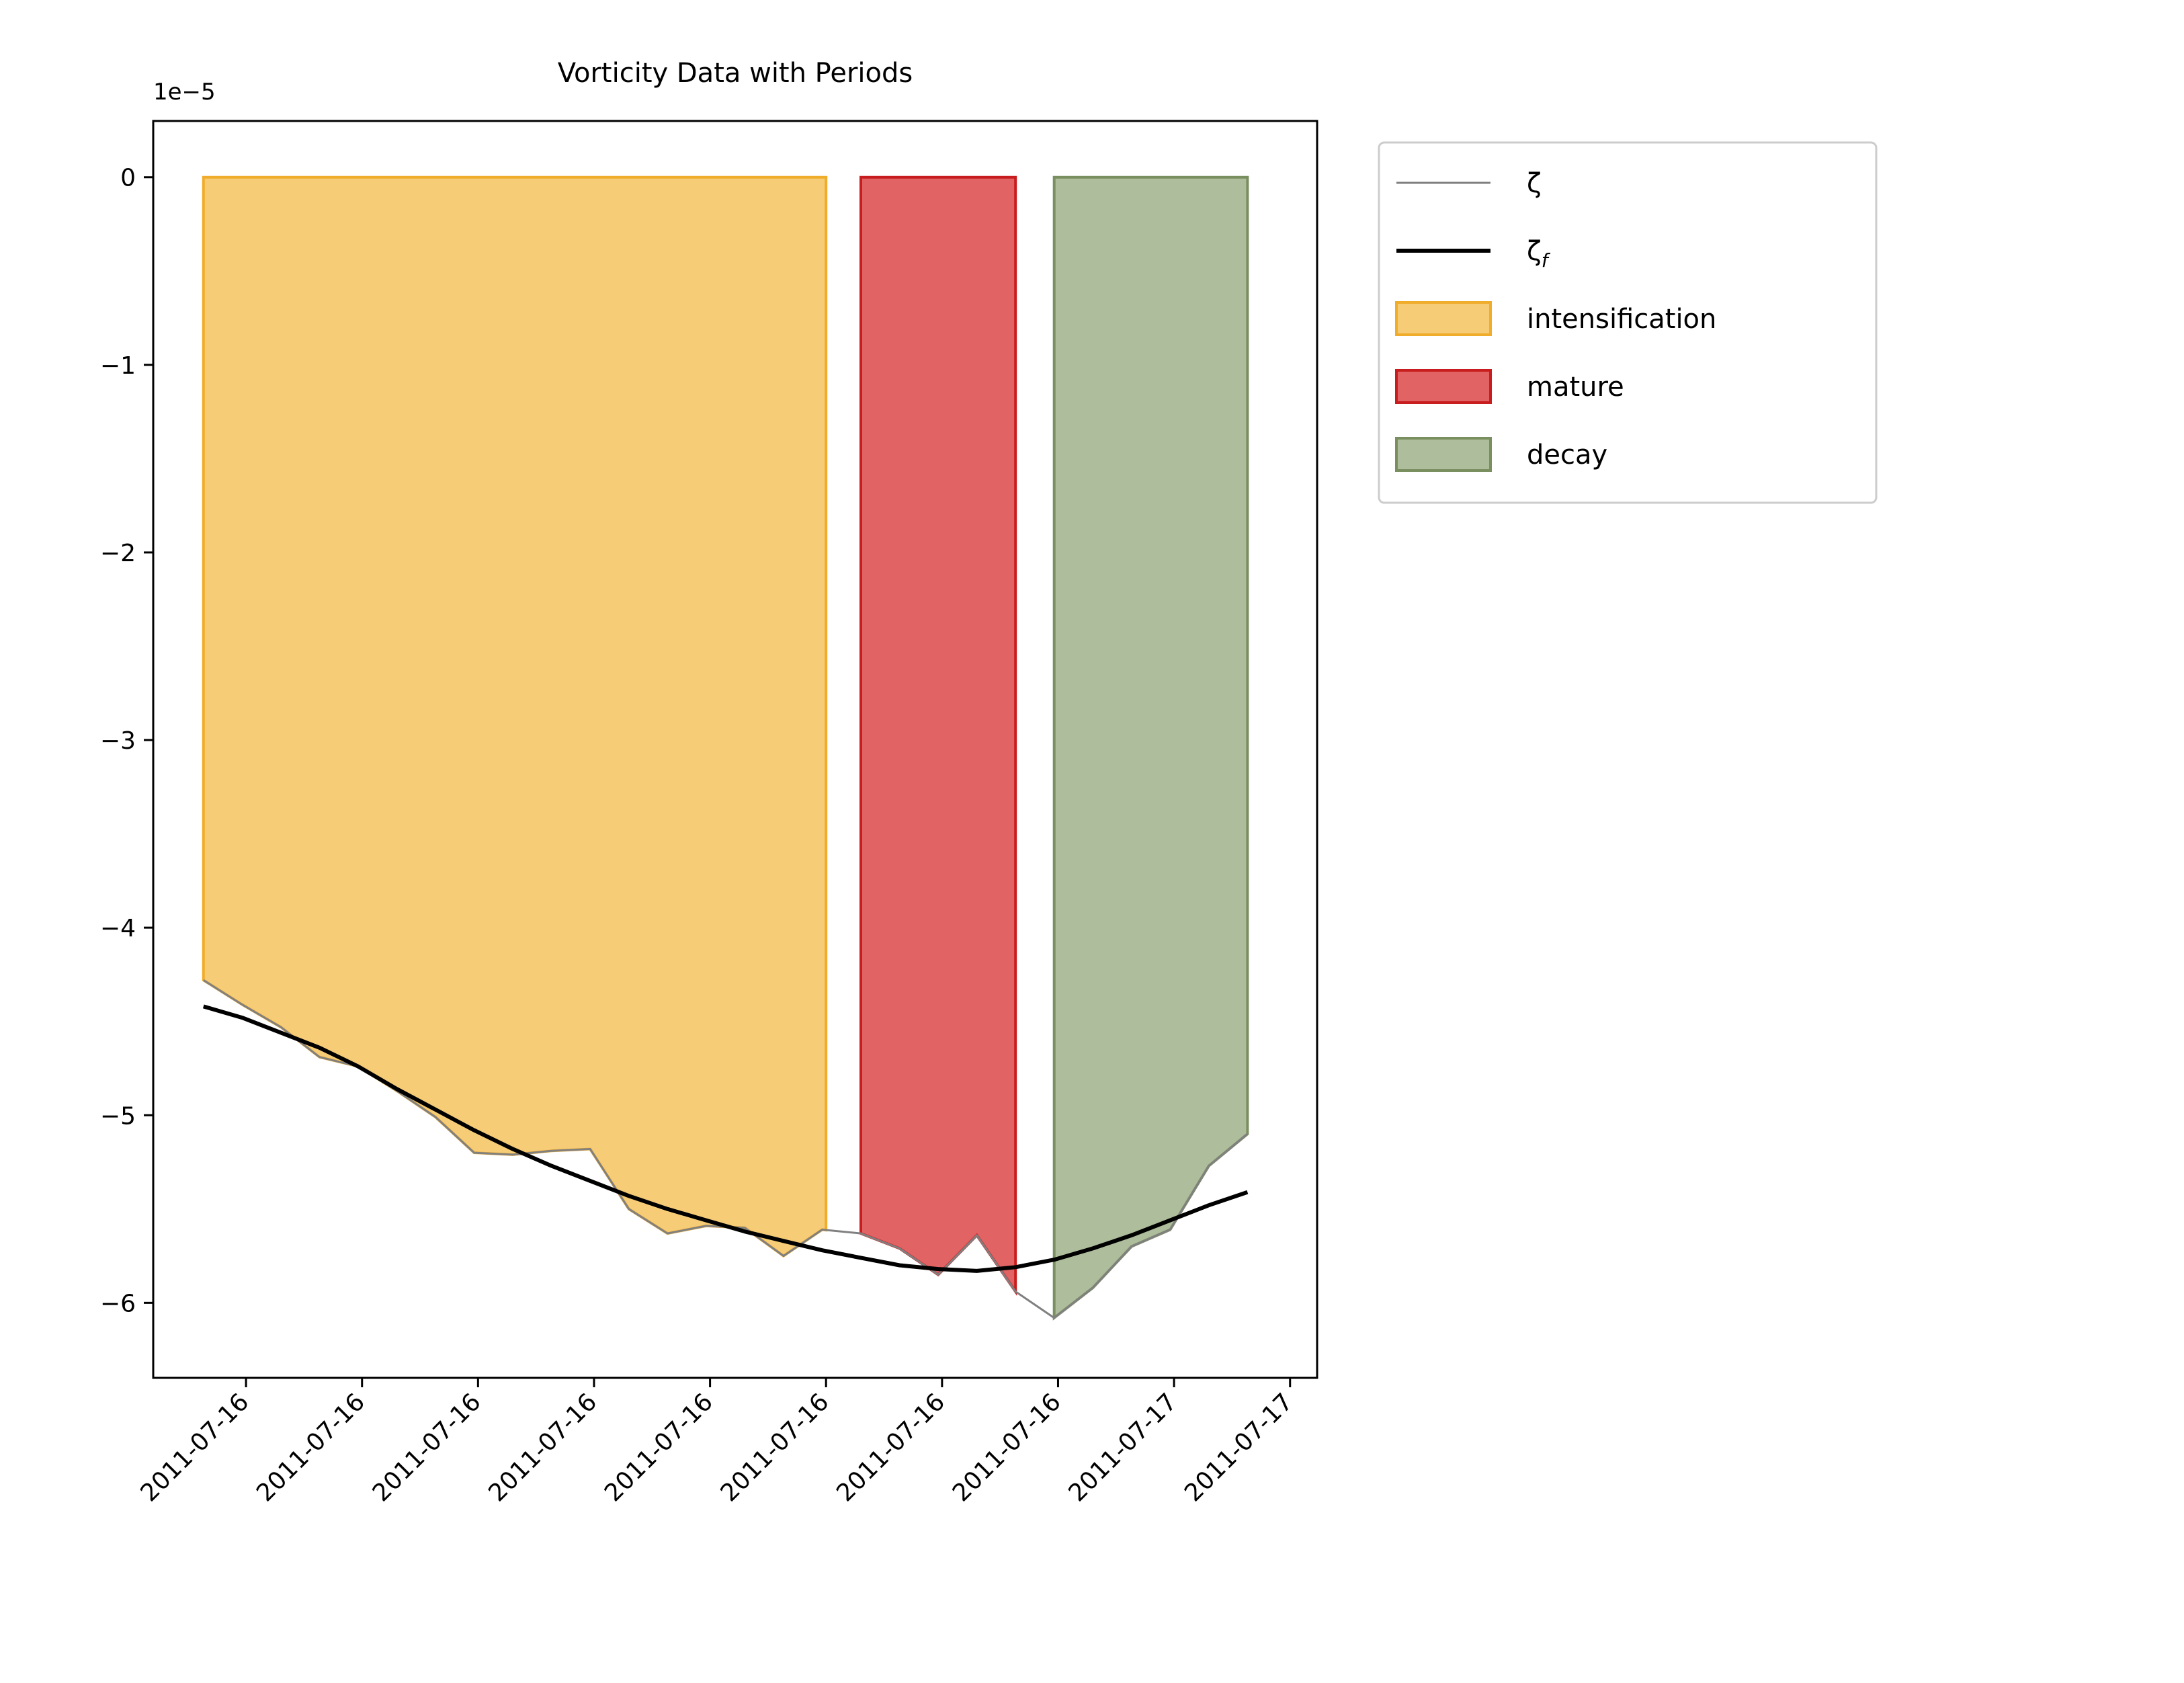 This screenshot has width=2184, height=1683. I want to click on y-tick-label: 0, so click(128, 178).